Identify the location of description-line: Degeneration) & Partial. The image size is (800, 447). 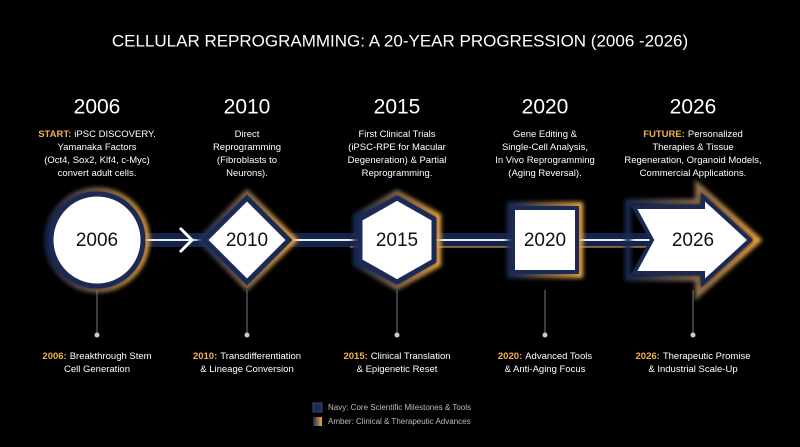
(397, 160).